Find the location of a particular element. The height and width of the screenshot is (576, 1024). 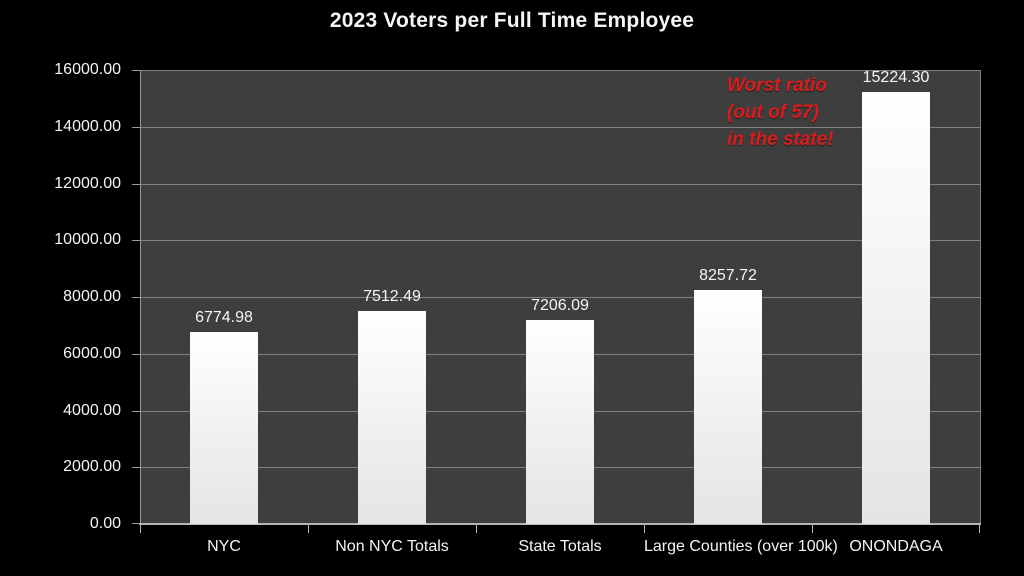

category-label: NYC is located at coordinates (224, 546).